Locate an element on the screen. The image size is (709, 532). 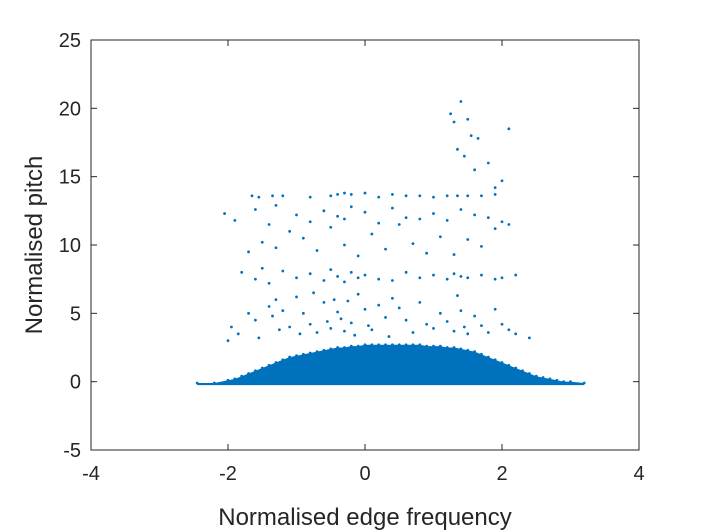
y-tick-label: 5 is located at coordinates (75, 314).